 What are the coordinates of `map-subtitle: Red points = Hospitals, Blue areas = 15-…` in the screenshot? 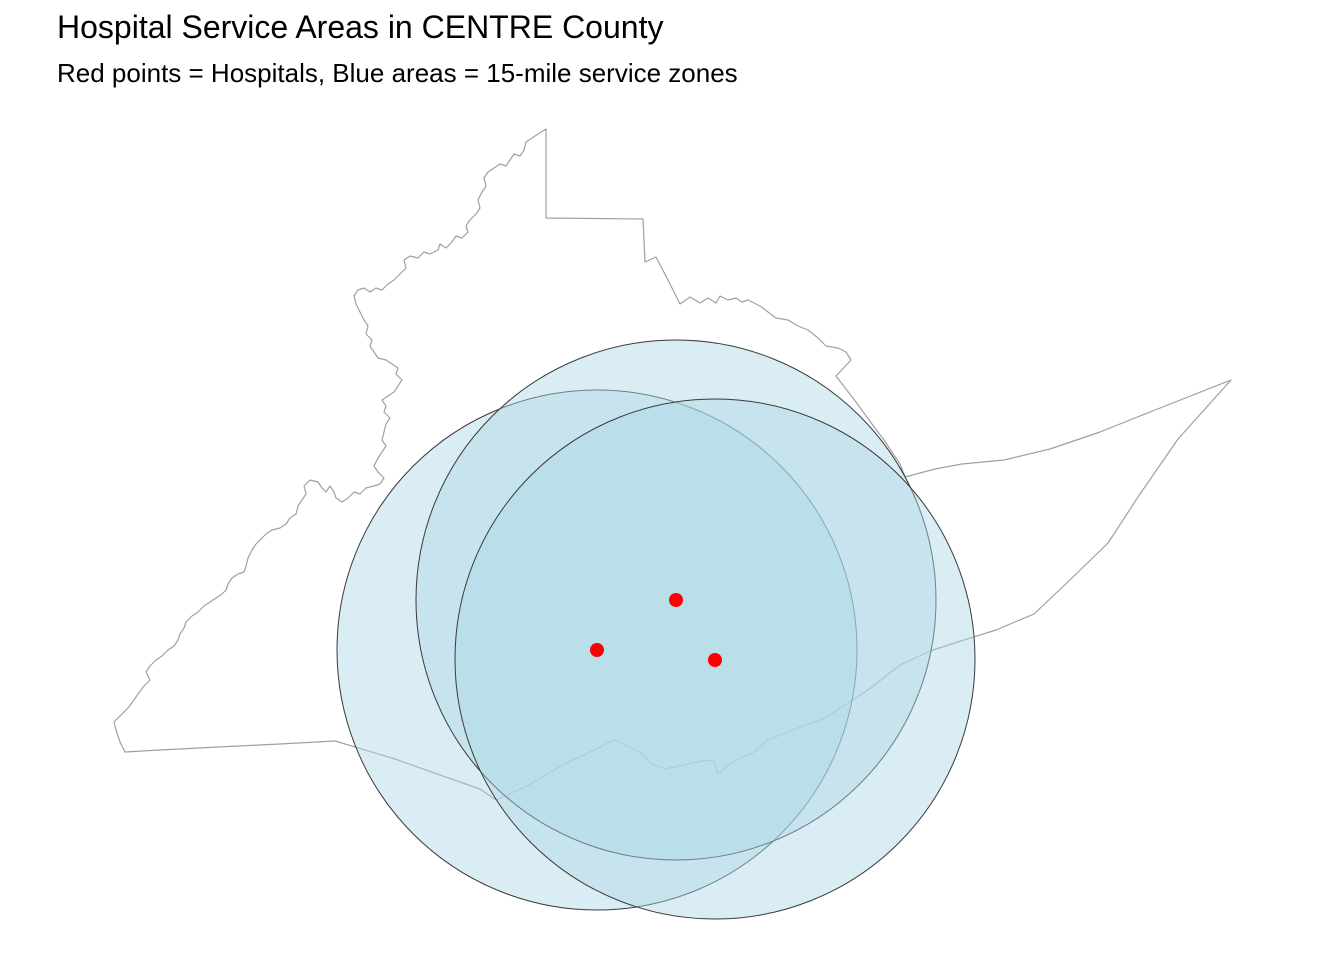 It's located at (397, 73).